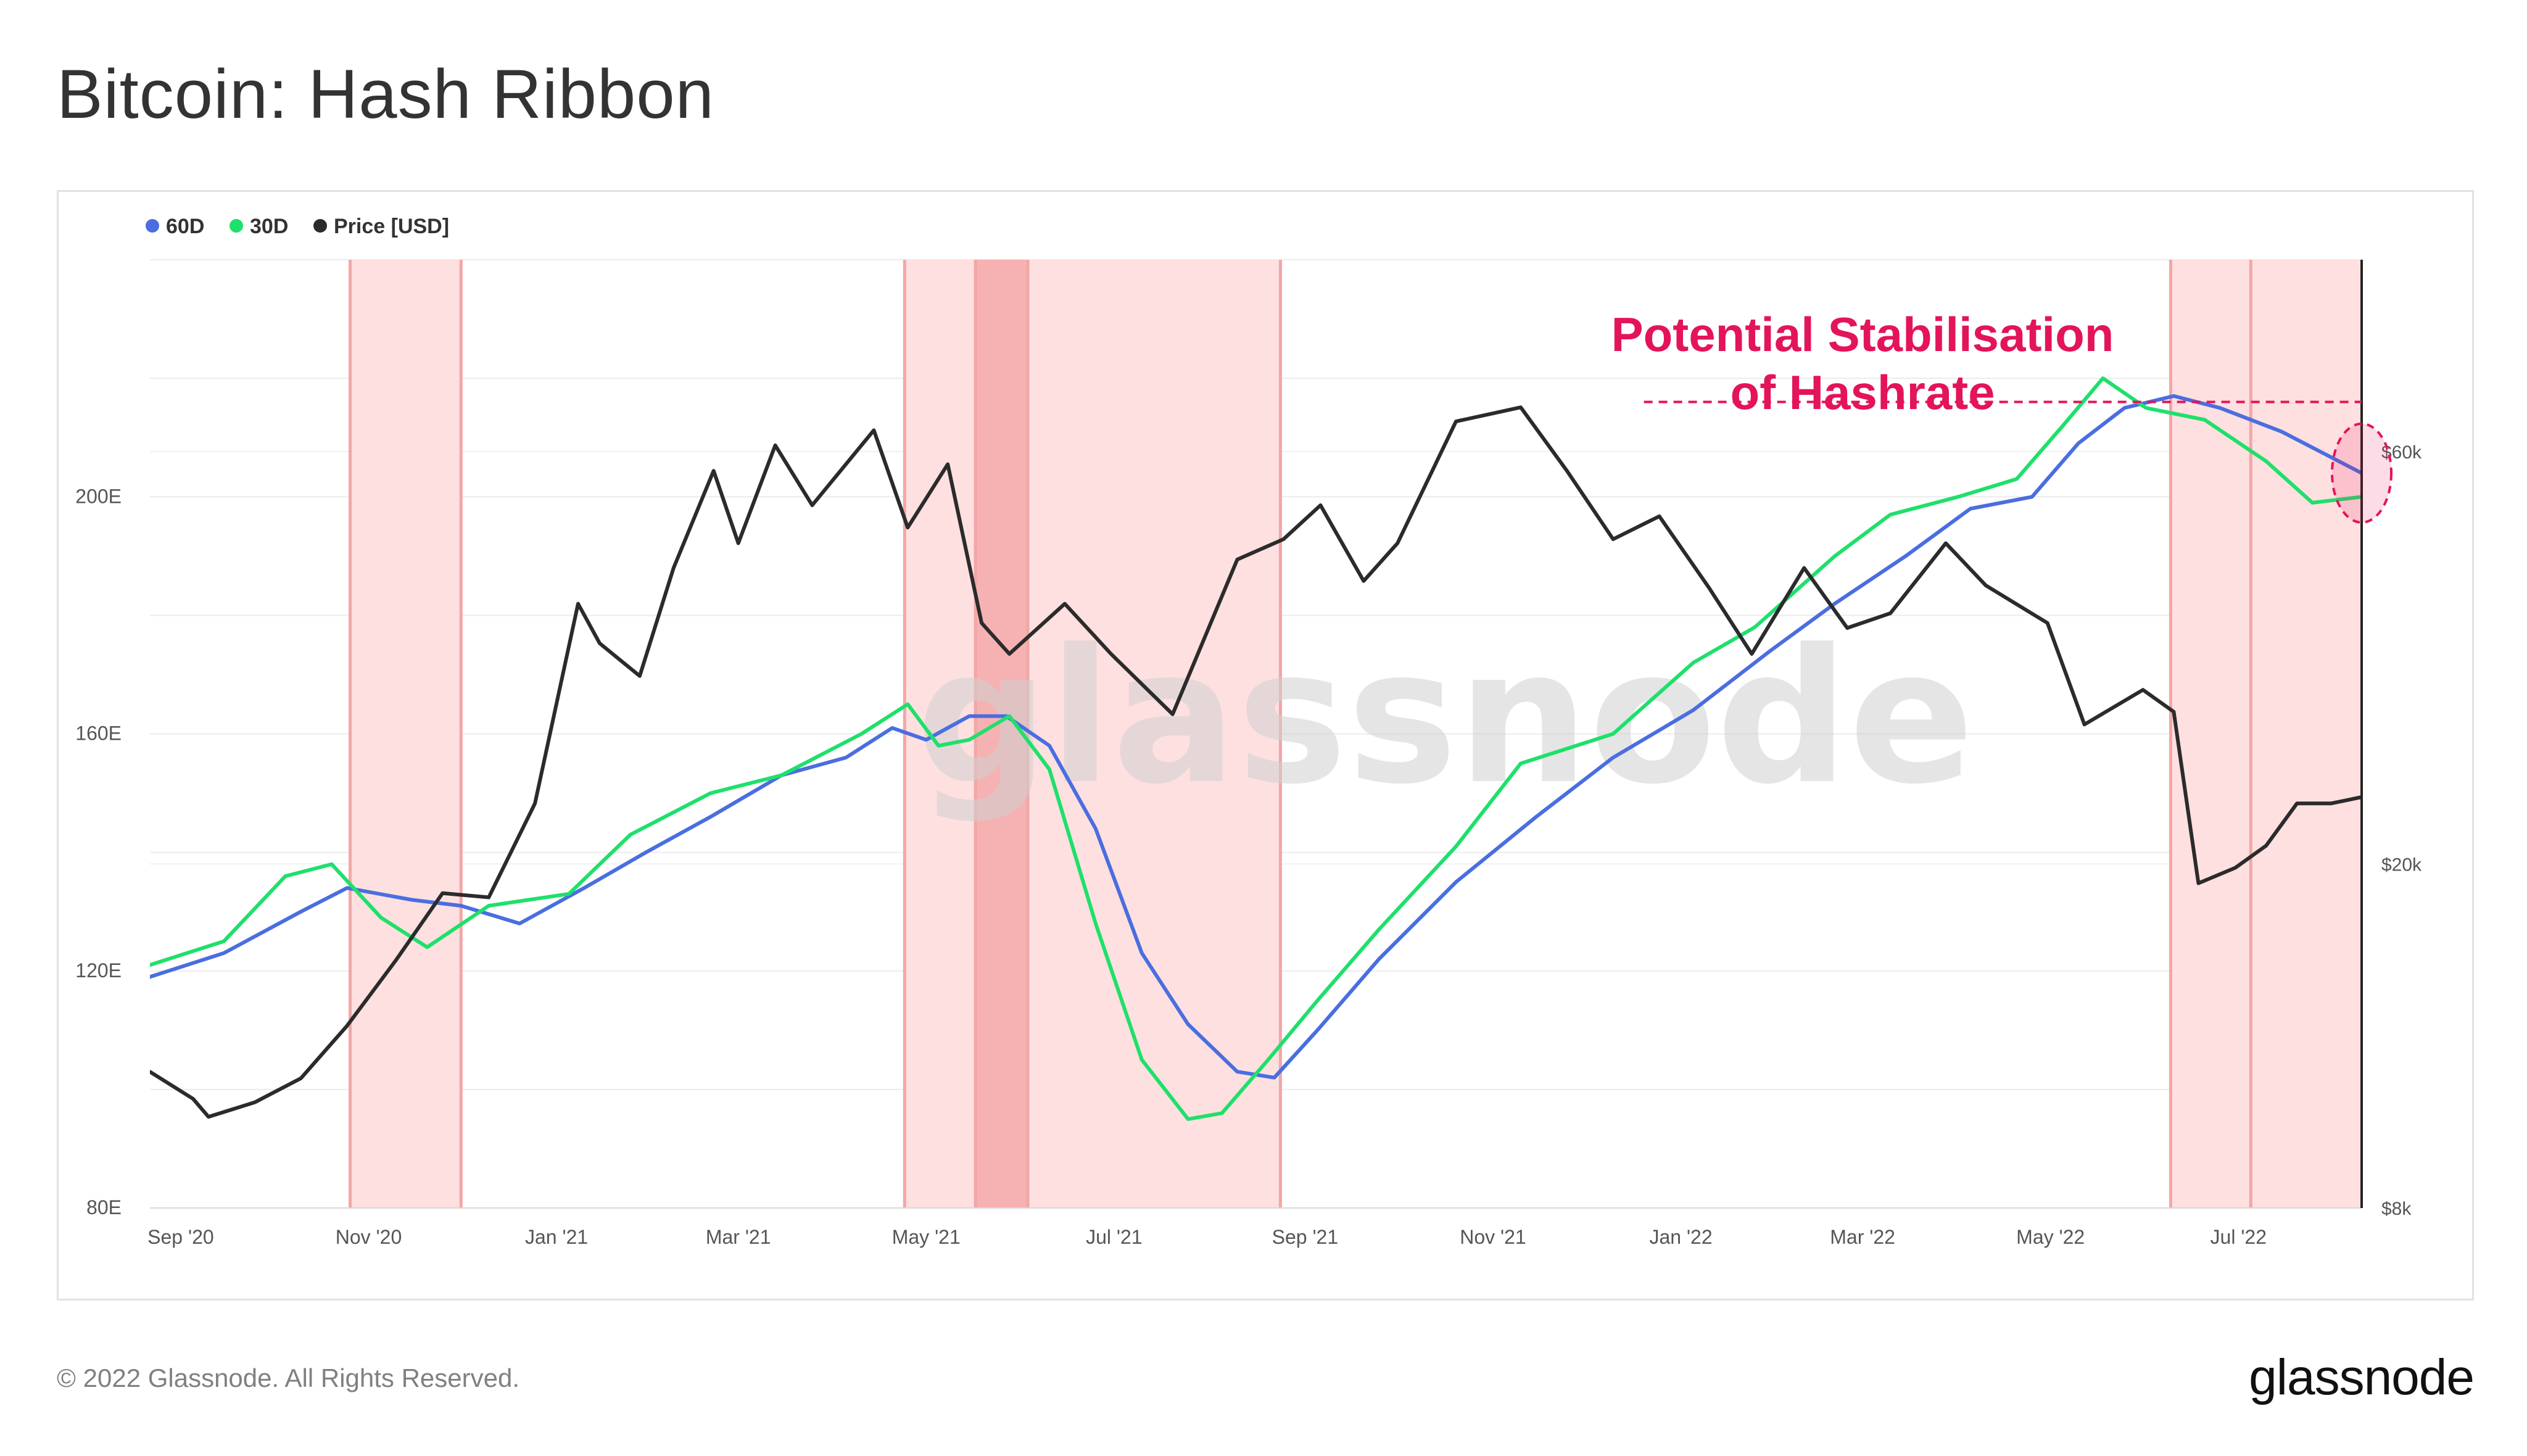 The height and width of the screenshot is (1456, 2527). What do you see at coordinates (1862, 1237) in the screenshot?
I see `x-tick-label: Mar '22` at bounding box center [1862, 1237].